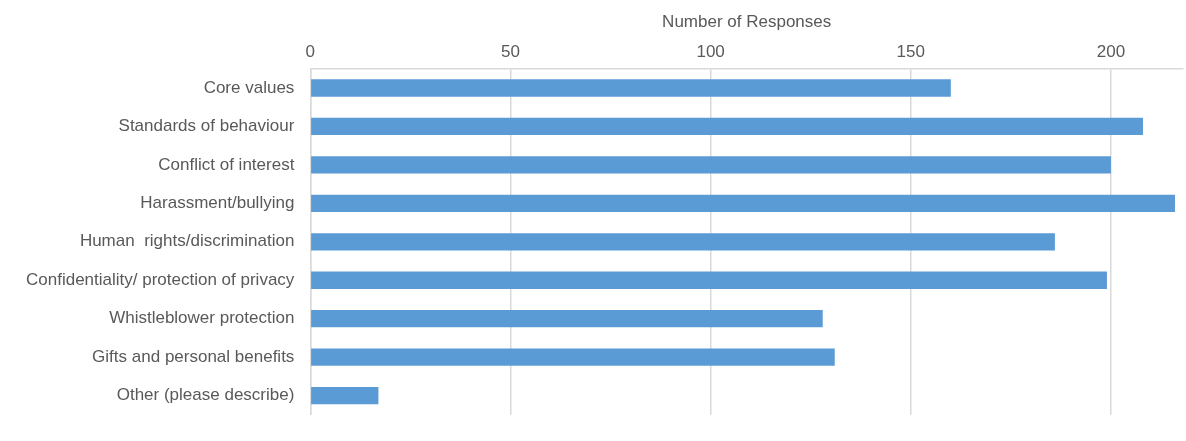 Image resolution: width=1186 pixels, height=441 pixels. Describe the element at coordinates (510, 52) in the screenshot. I see `x-tick-label: 50` at that location.